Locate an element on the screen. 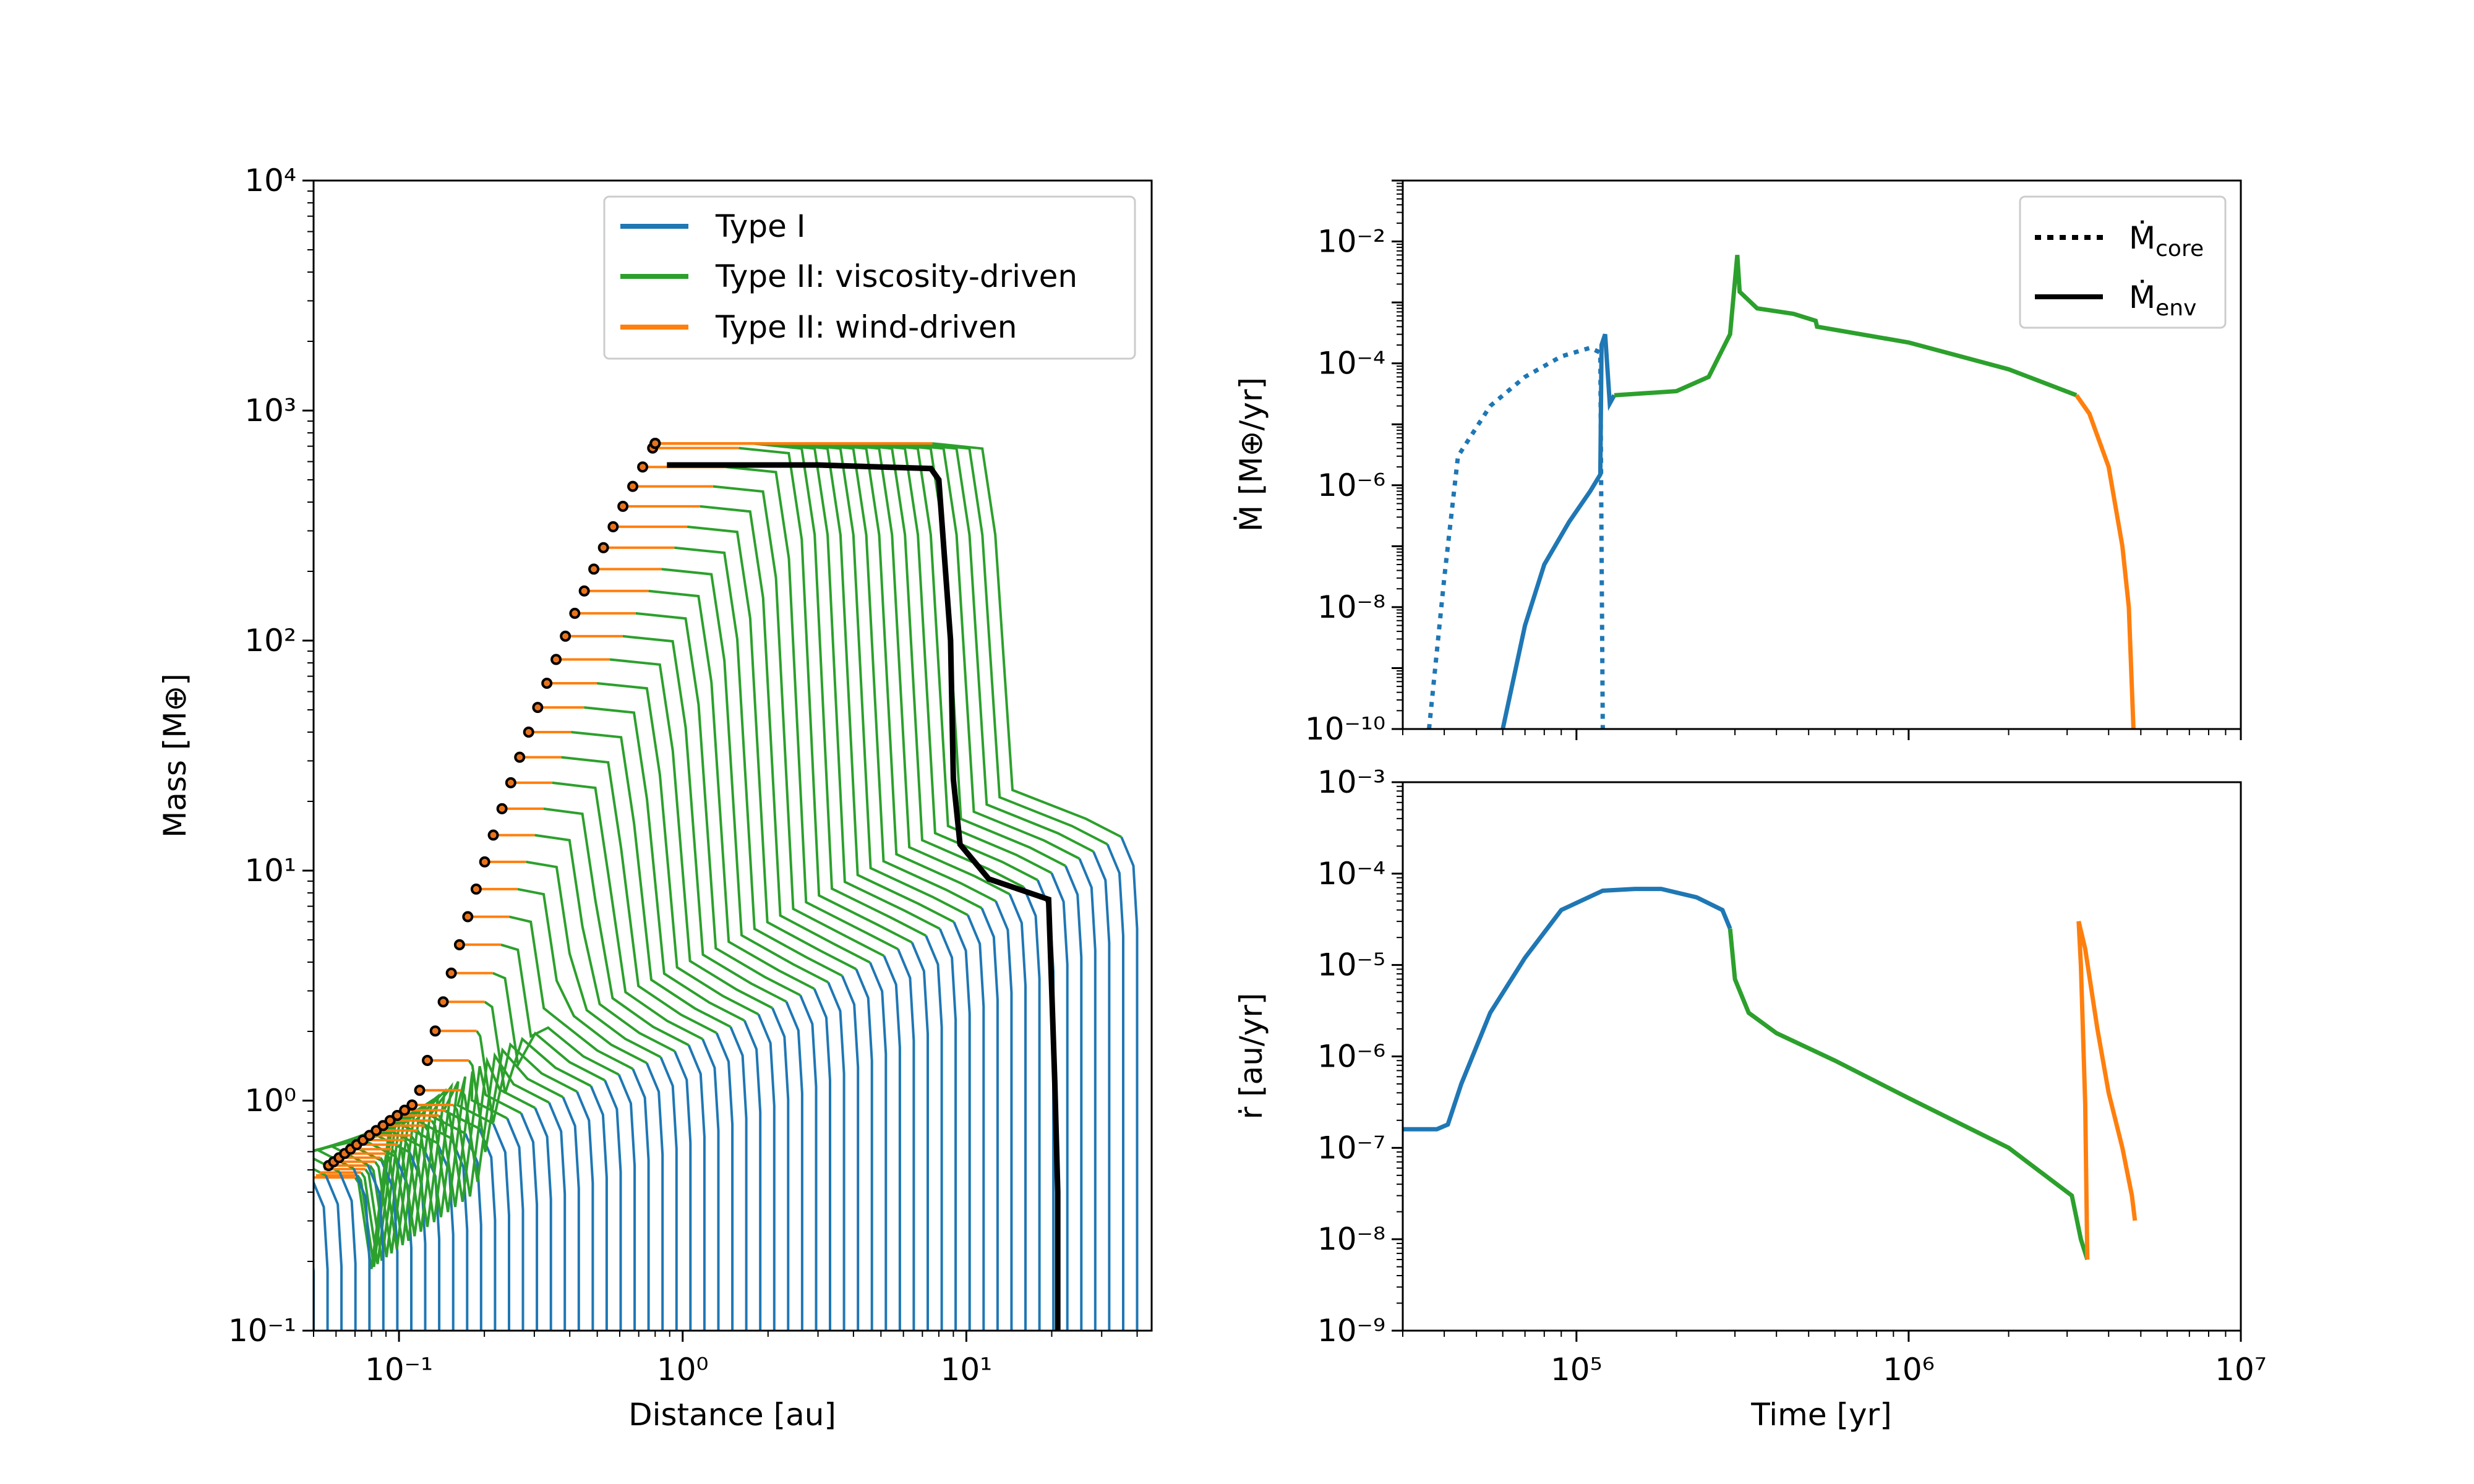 The height and width of the screenshot is (1484, 2474). rt-y-axis-label: Ṁ [M⊕/yr] is located at coordinates (1251, 454).